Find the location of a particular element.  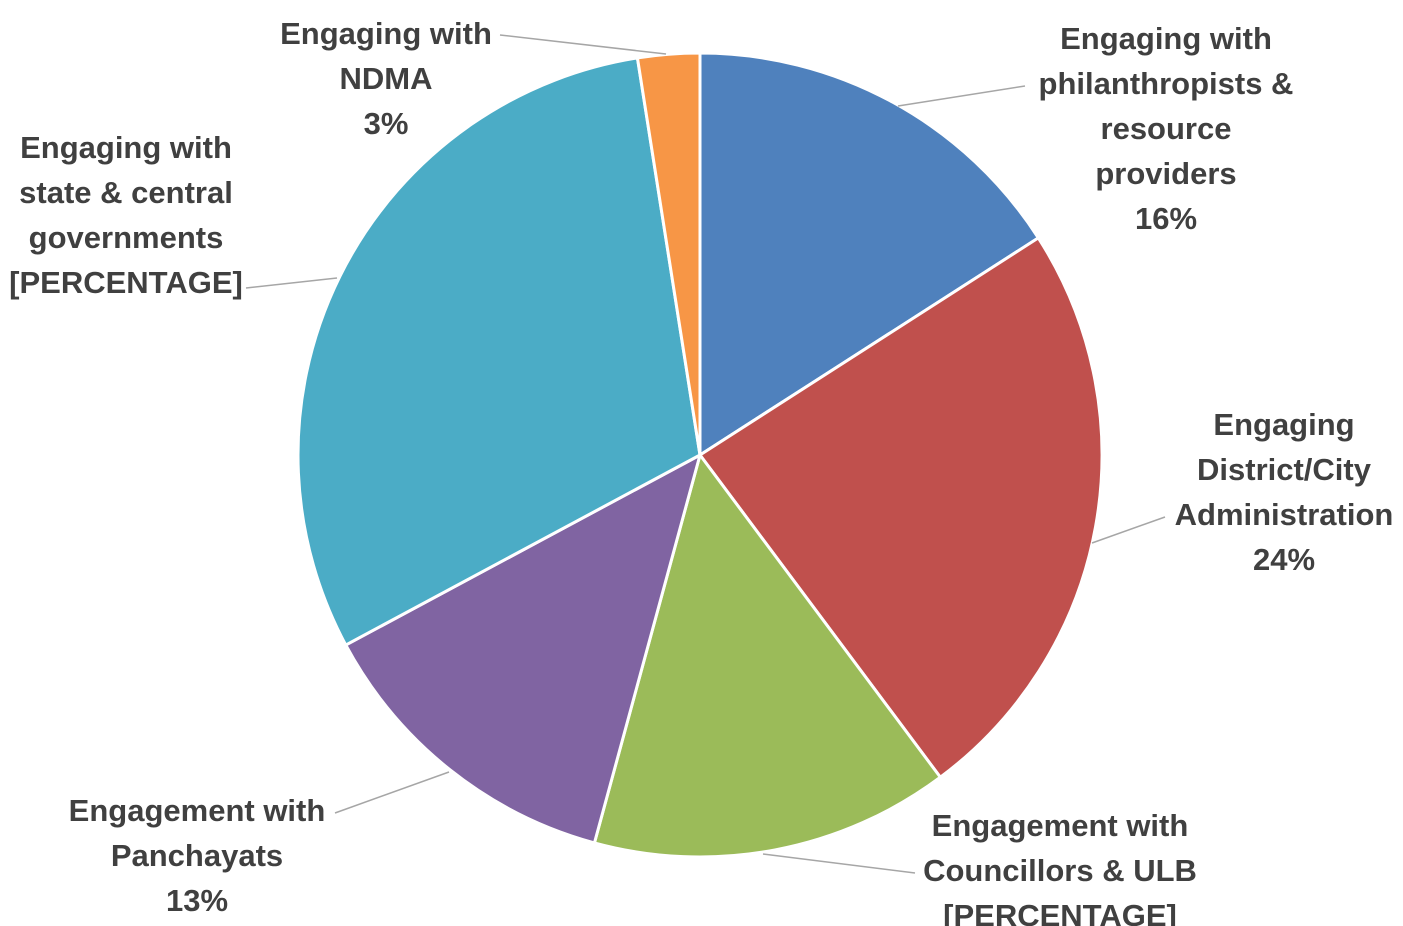

slice-name-line: Engaging is located at coordinates (1283, 424).